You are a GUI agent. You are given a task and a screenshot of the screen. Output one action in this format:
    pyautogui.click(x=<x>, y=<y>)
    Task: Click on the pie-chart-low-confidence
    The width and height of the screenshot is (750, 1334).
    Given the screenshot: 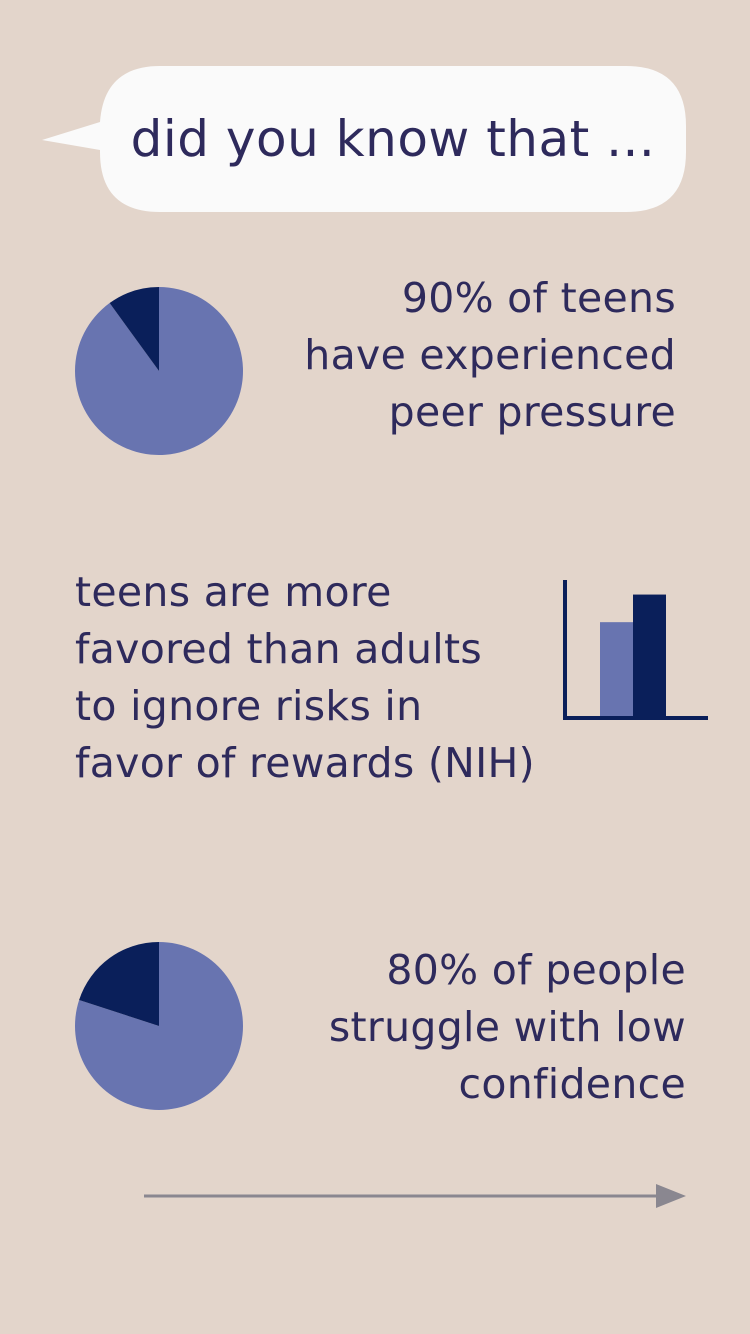 What is the action you would take?
    pyautogui.click(x=158, y=1026)
    